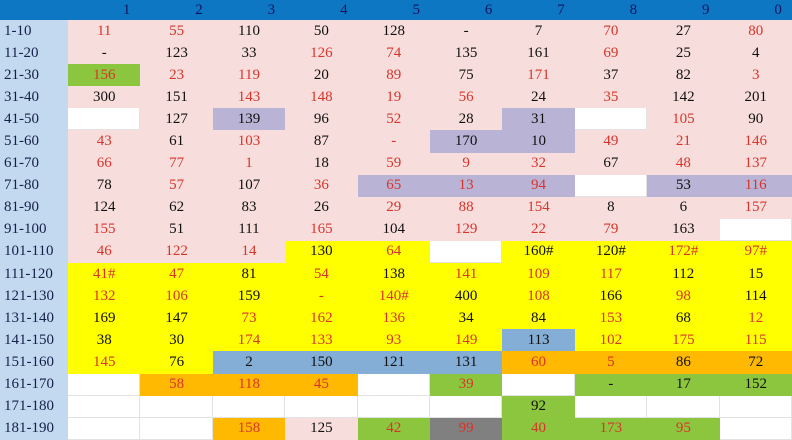  I want to click on data-cell: 25, so click(683, 53).